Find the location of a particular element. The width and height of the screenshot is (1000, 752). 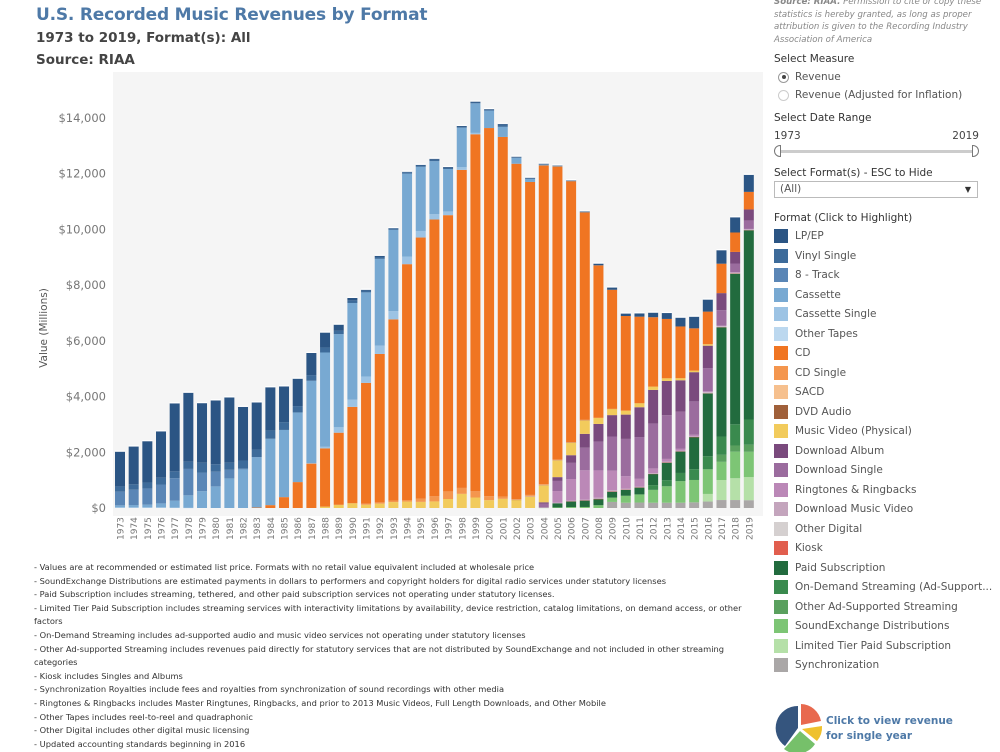

bar-stack-1992 is located at coordinates (379, 381).